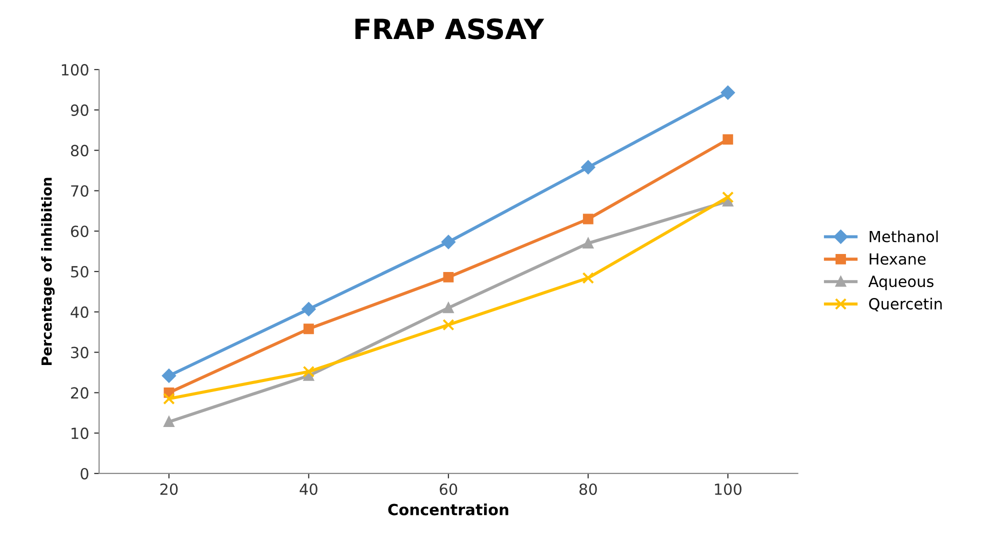  I want to click on y-tick-label: 100, so click(75, 70).